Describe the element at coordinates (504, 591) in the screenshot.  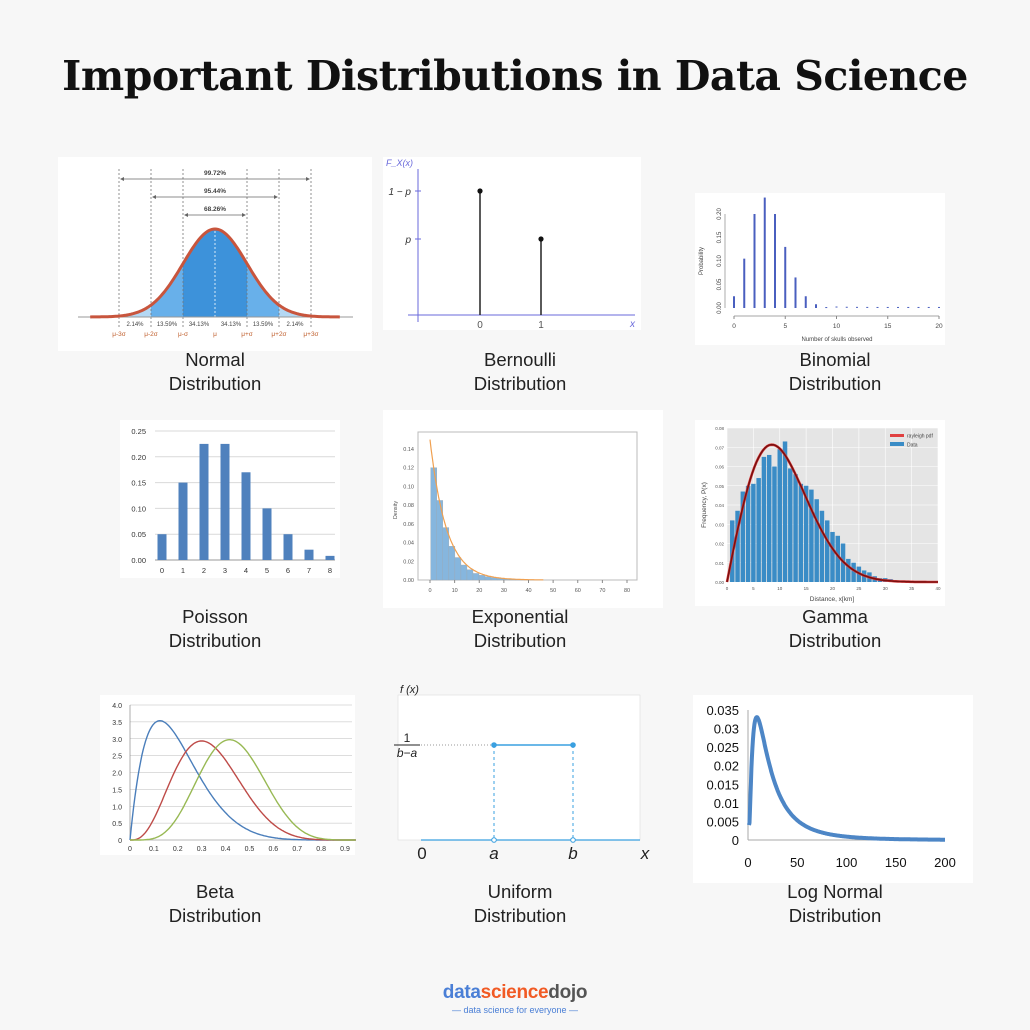
I see `x-tick-label: 30` at that location.